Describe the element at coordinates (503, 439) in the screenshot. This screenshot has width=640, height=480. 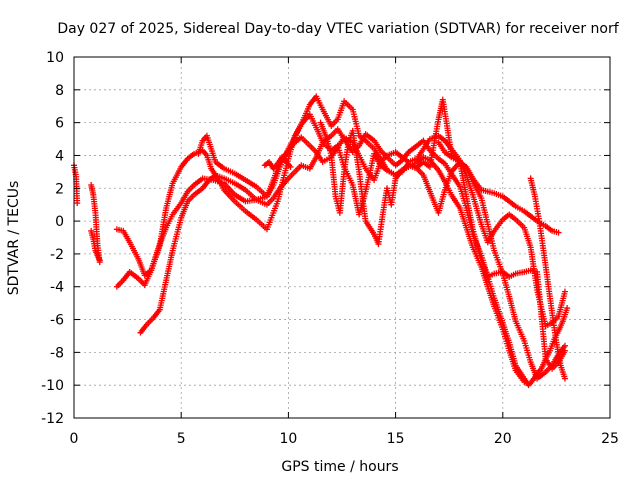
I see `x-tick-label: 20` at that location.